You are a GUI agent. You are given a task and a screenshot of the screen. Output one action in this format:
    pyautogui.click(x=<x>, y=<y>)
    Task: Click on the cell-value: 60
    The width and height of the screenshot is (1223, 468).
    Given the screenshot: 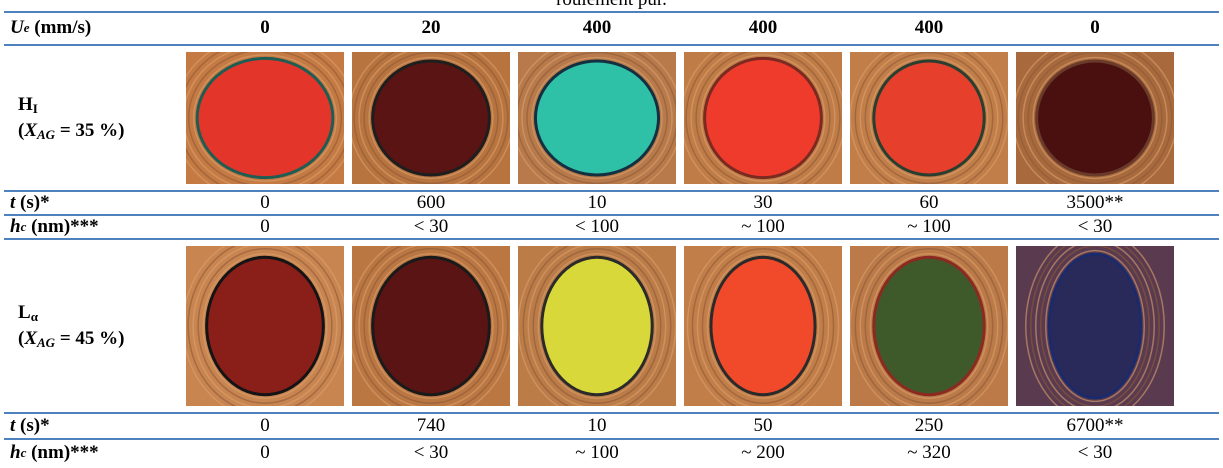 What is the action you would take?
    pyautogui.click(x=929, y=202)
    